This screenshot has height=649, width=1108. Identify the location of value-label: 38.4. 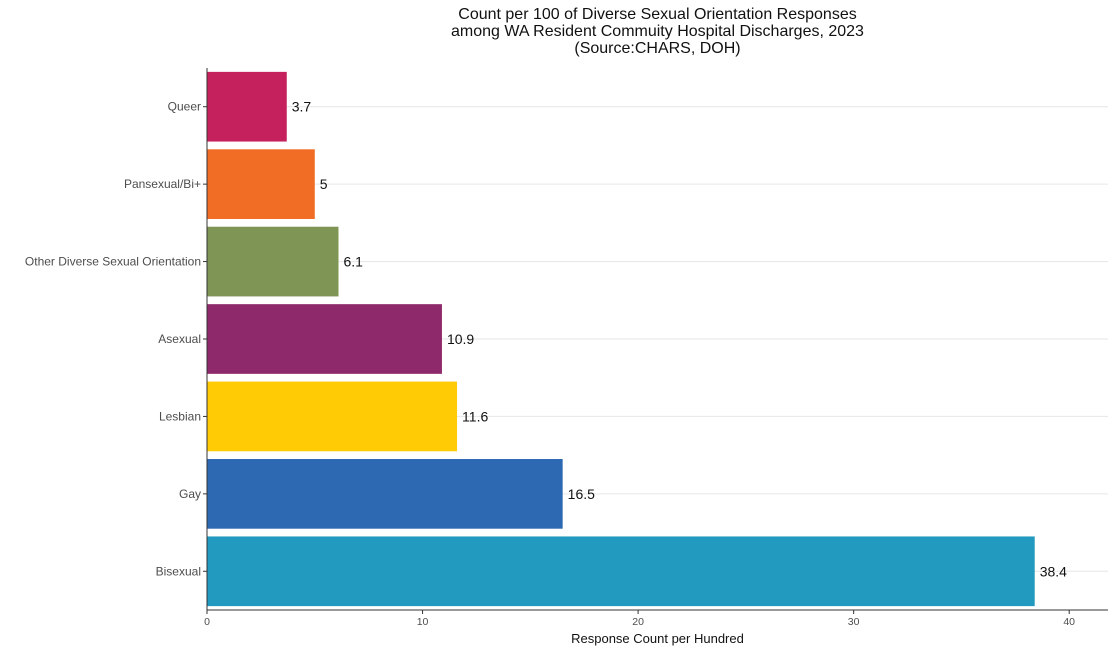
(1053, 571).